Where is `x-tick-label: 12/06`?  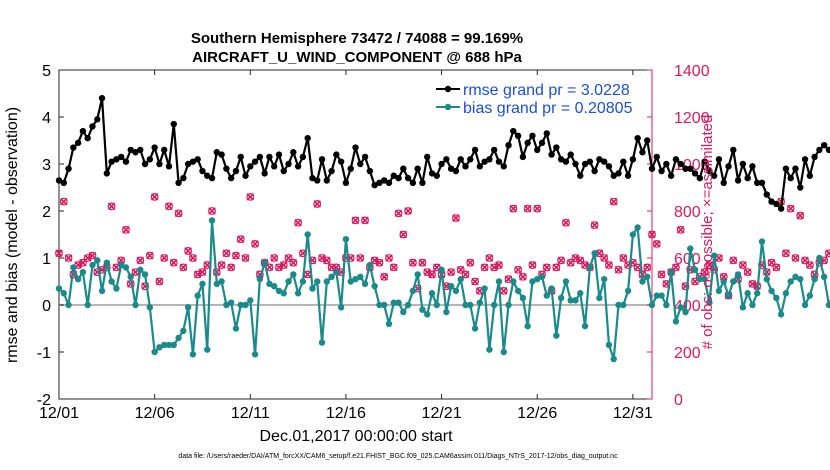
x-tick-label: 12/06 is located at coordinates (155, 413).